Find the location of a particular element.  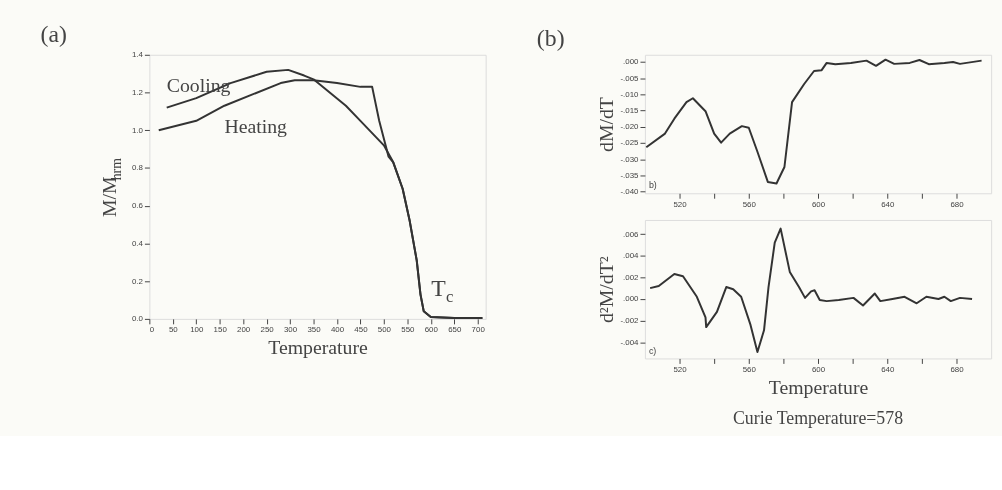

x-tick-label: 200 is located at coordinates (244, 330).